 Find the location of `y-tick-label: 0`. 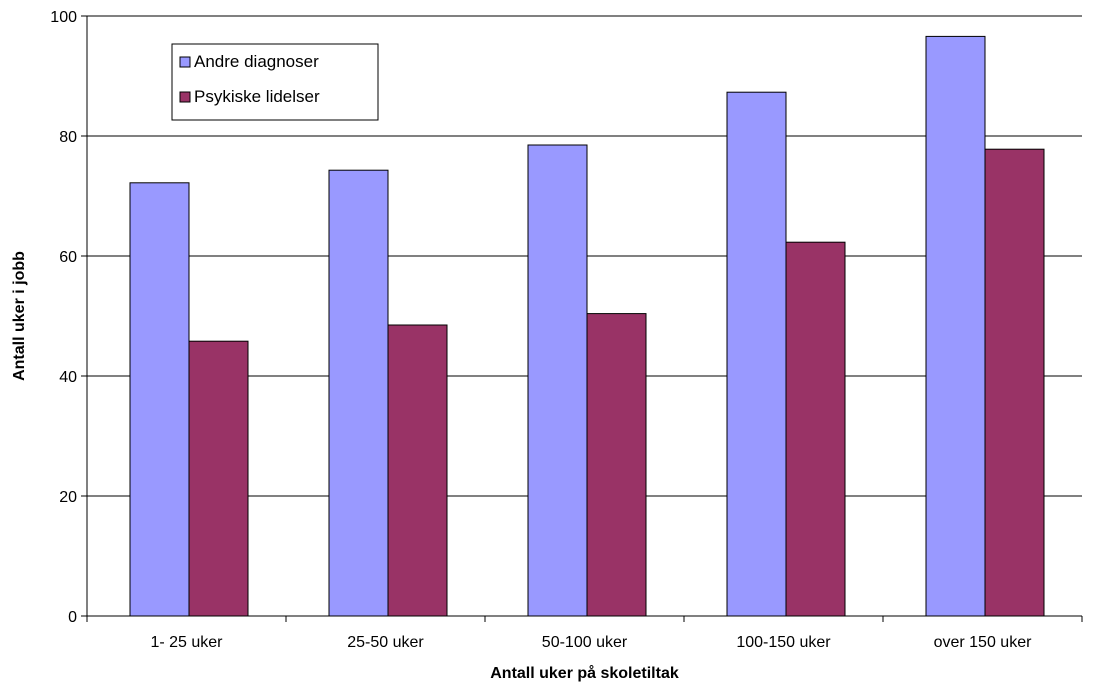

y-tick-label: 0 is located at coordinates (72, 617).